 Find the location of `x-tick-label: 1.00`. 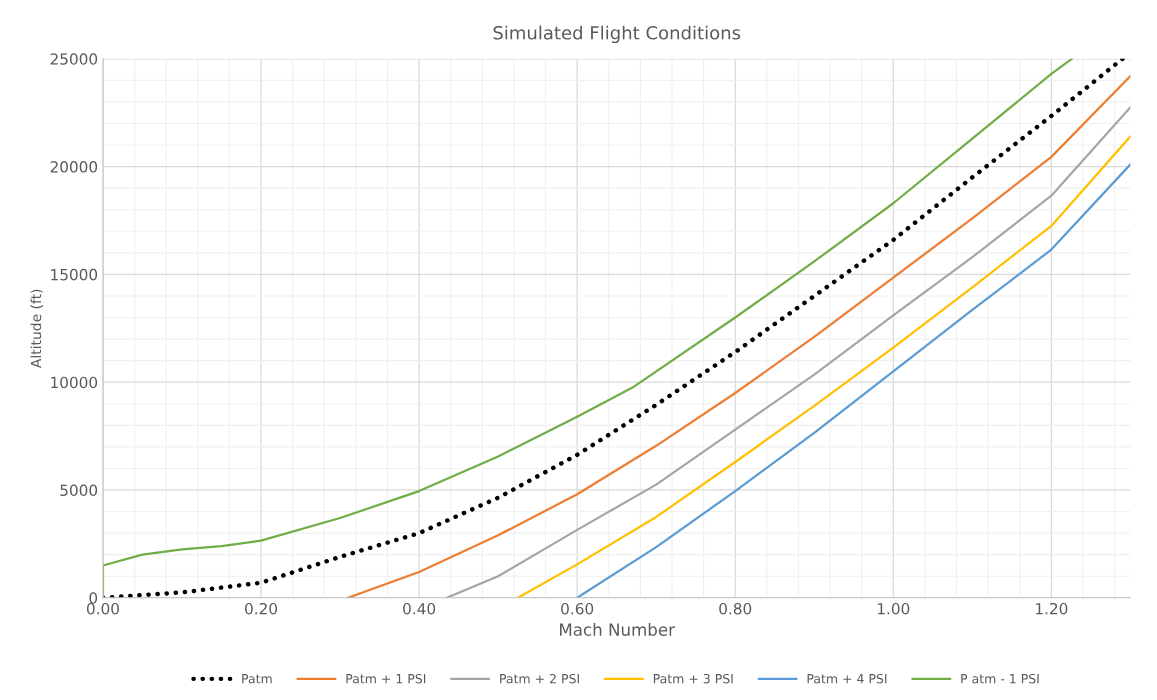

x-tick-label: 1.00 is located at coordinates (893, 608).